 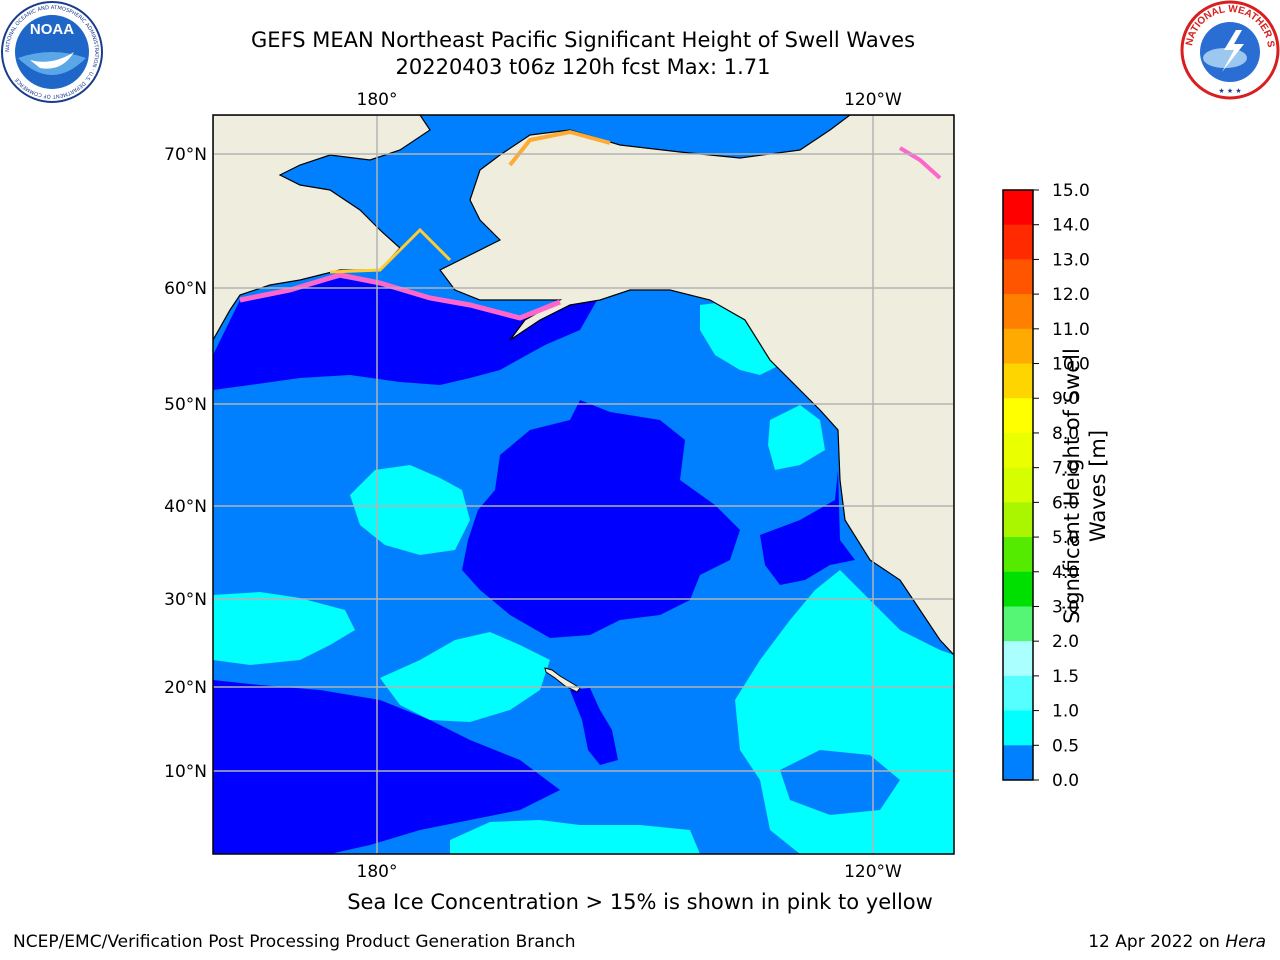 What do you see at coordinates (1157, 942) in the screenshot?
I see `footer-date-text: 12 Apr 2022 on` at bounding box center [1157, 942].